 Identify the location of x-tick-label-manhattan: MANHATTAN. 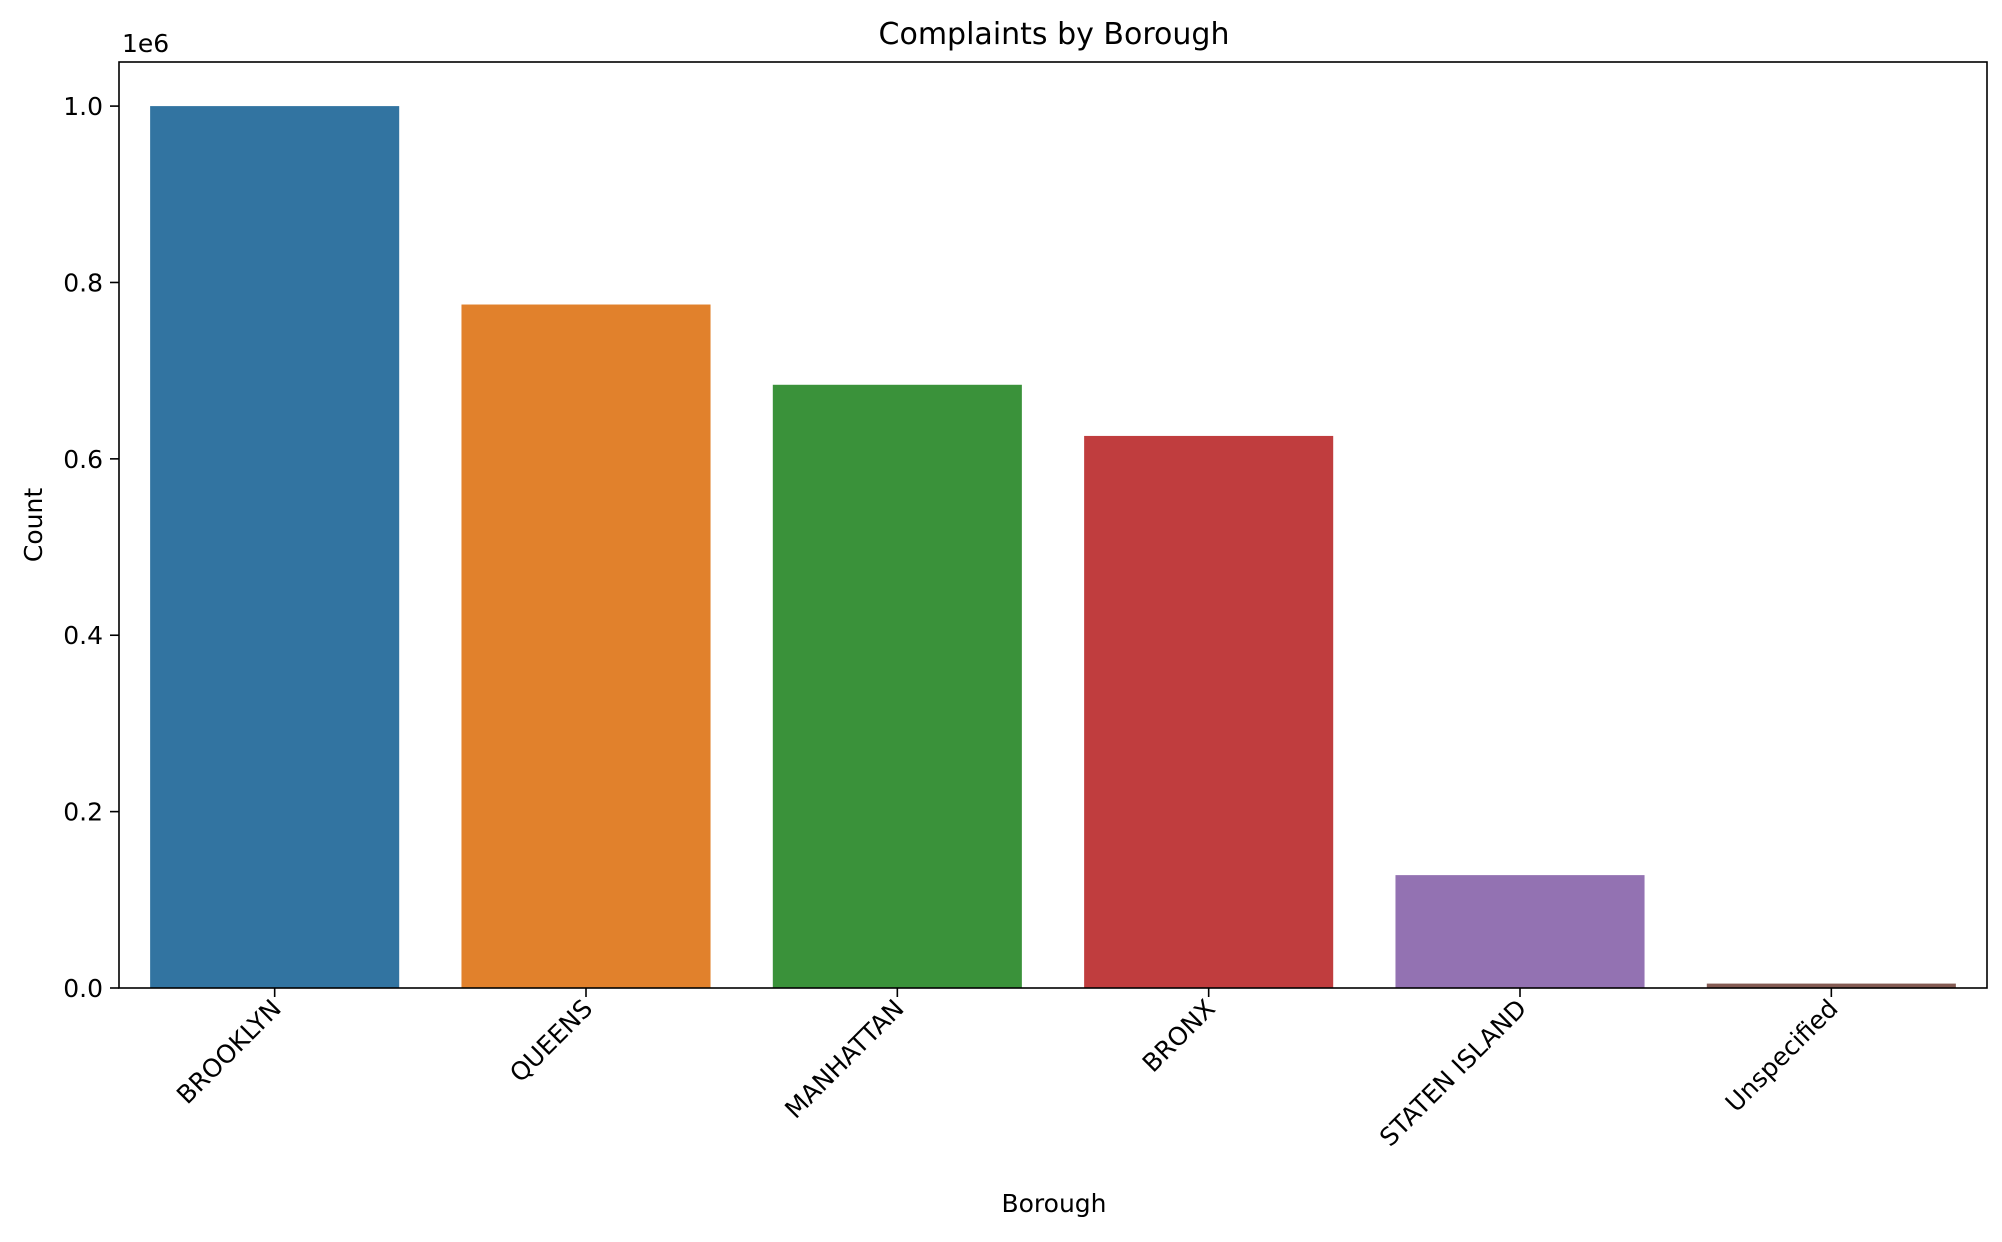
(844, 1059).